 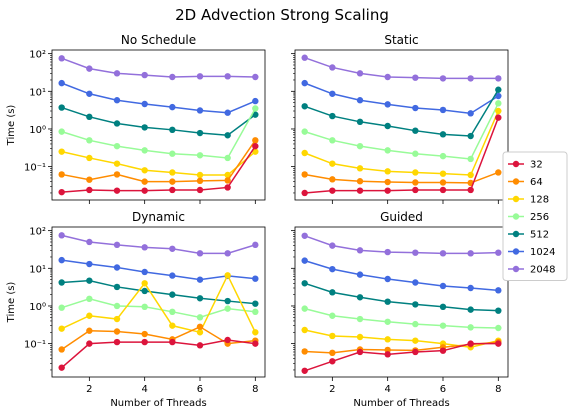 I want to click on legend: 32 64 128 256 512 1024 2048, so click(x=535, y=216).